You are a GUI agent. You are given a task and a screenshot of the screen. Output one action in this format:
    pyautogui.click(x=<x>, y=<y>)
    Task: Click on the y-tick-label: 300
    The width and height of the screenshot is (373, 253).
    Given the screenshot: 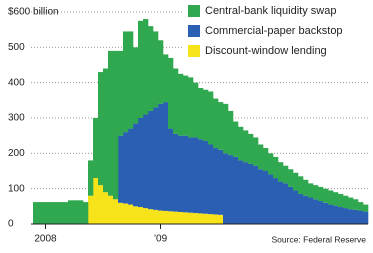 What is the action you would take?
    pyautogui.click(x=16, y=118)
    